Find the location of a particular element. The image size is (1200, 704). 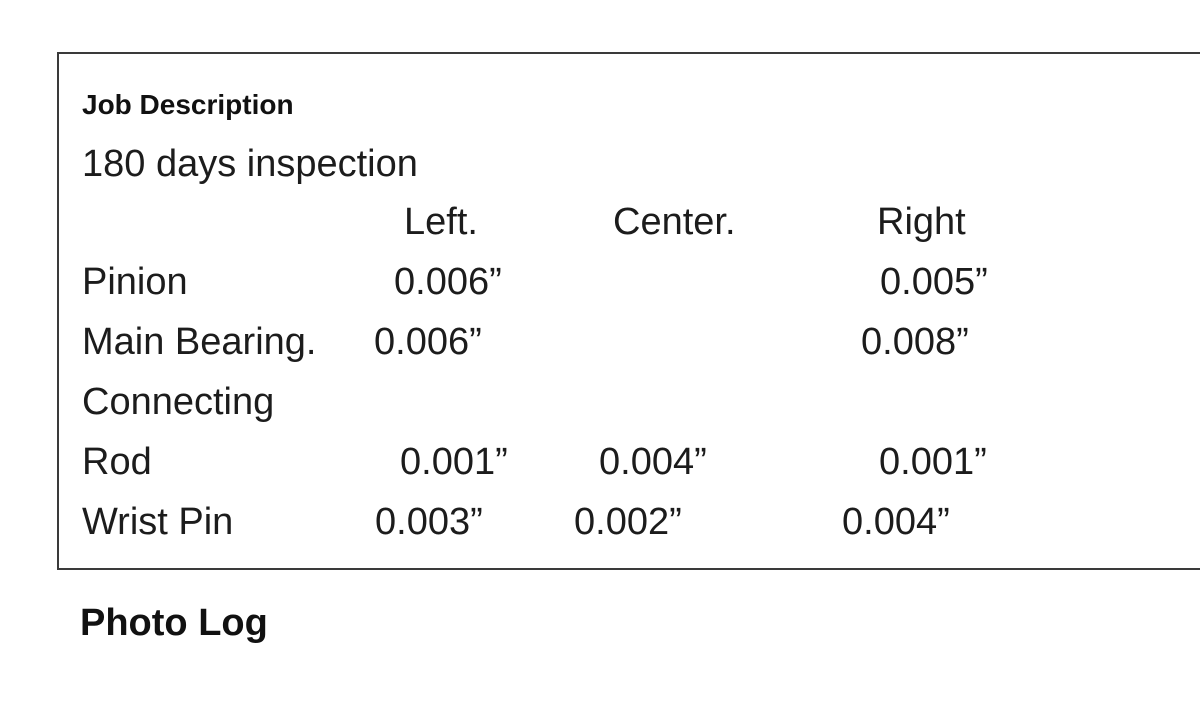

column-header-right: Right is located at coordinates (921, 222).